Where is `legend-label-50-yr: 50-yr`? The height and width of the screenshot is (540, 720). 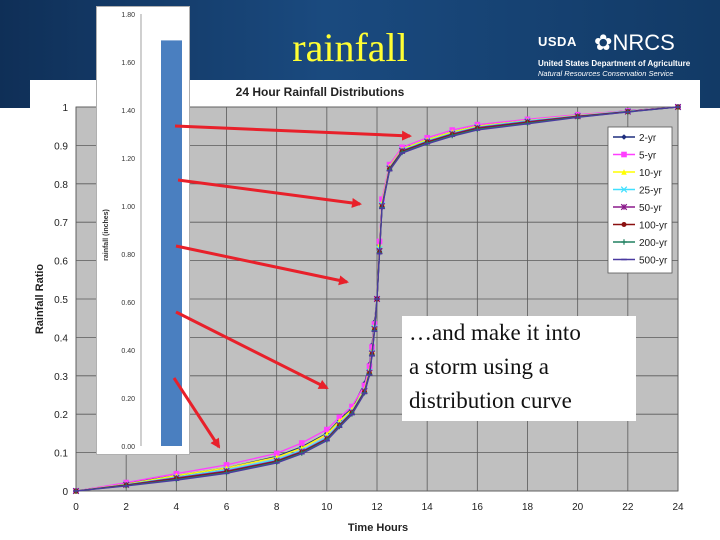 legend-label-50-yr: 50-yr is located at coordinates (650, 208).